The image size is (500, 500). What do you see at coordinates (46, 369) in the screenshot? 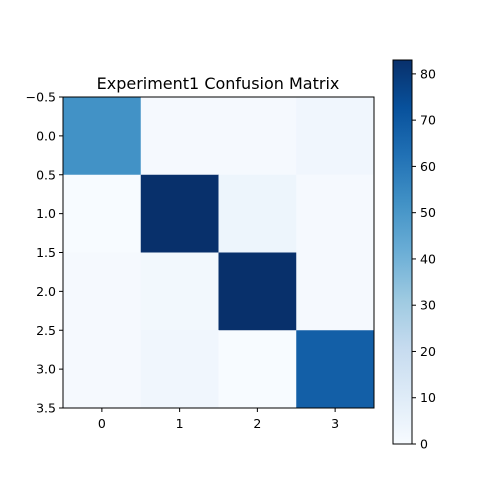
I see `y-tick-label: 3.0` at bounding box center [46, 369].